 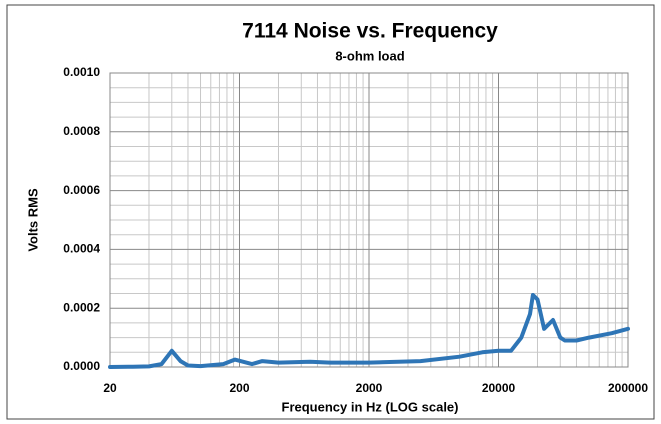 I want to click on y-tick-label: 0.0000, so click(x=81, y=366).